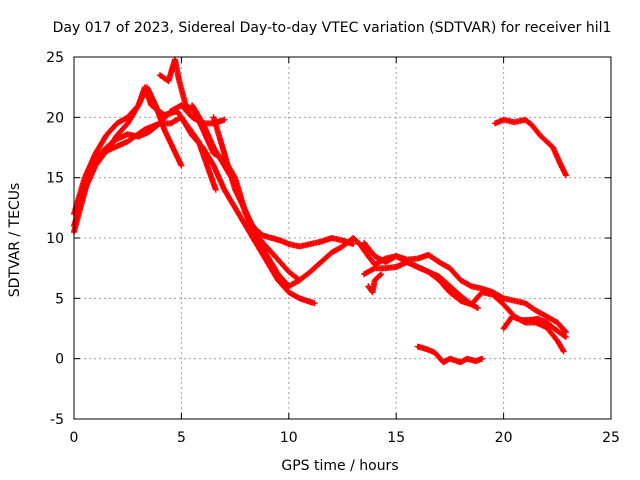  I want to click on y-tick-label: 15, so click(55, 179).